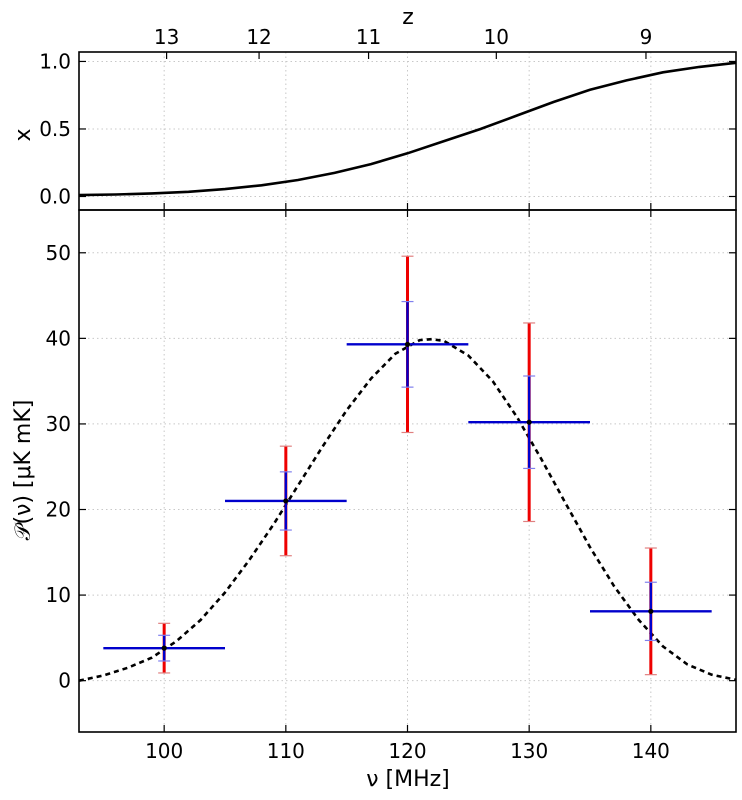 This screenshot has height=800, width=742. I want to click on top-x-axis-title: z, so click(408, 17).